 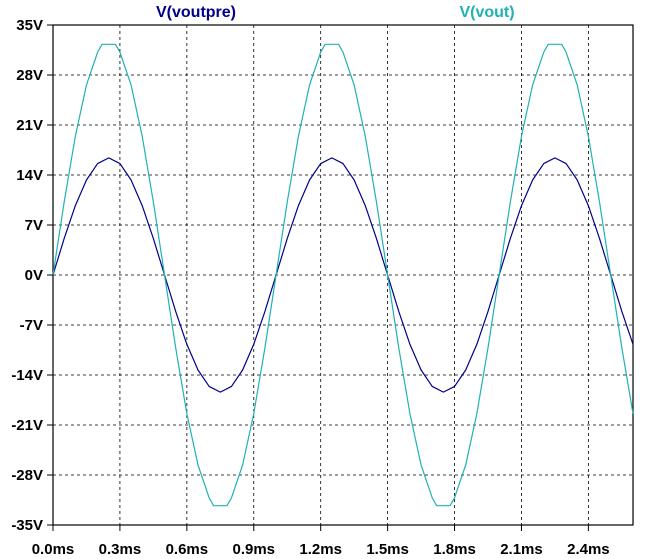 What do you see at coordinates (53, 549) in the screenshot?
I see `x-tick-label: 0.0ms` at bounding box center [53, 549].